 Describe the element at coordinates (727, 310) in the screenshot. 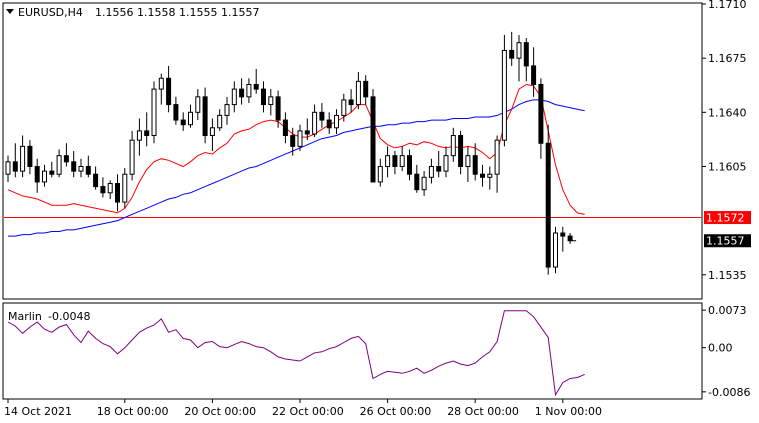

I see `indicator-tick-label: 0.0073` at that location.